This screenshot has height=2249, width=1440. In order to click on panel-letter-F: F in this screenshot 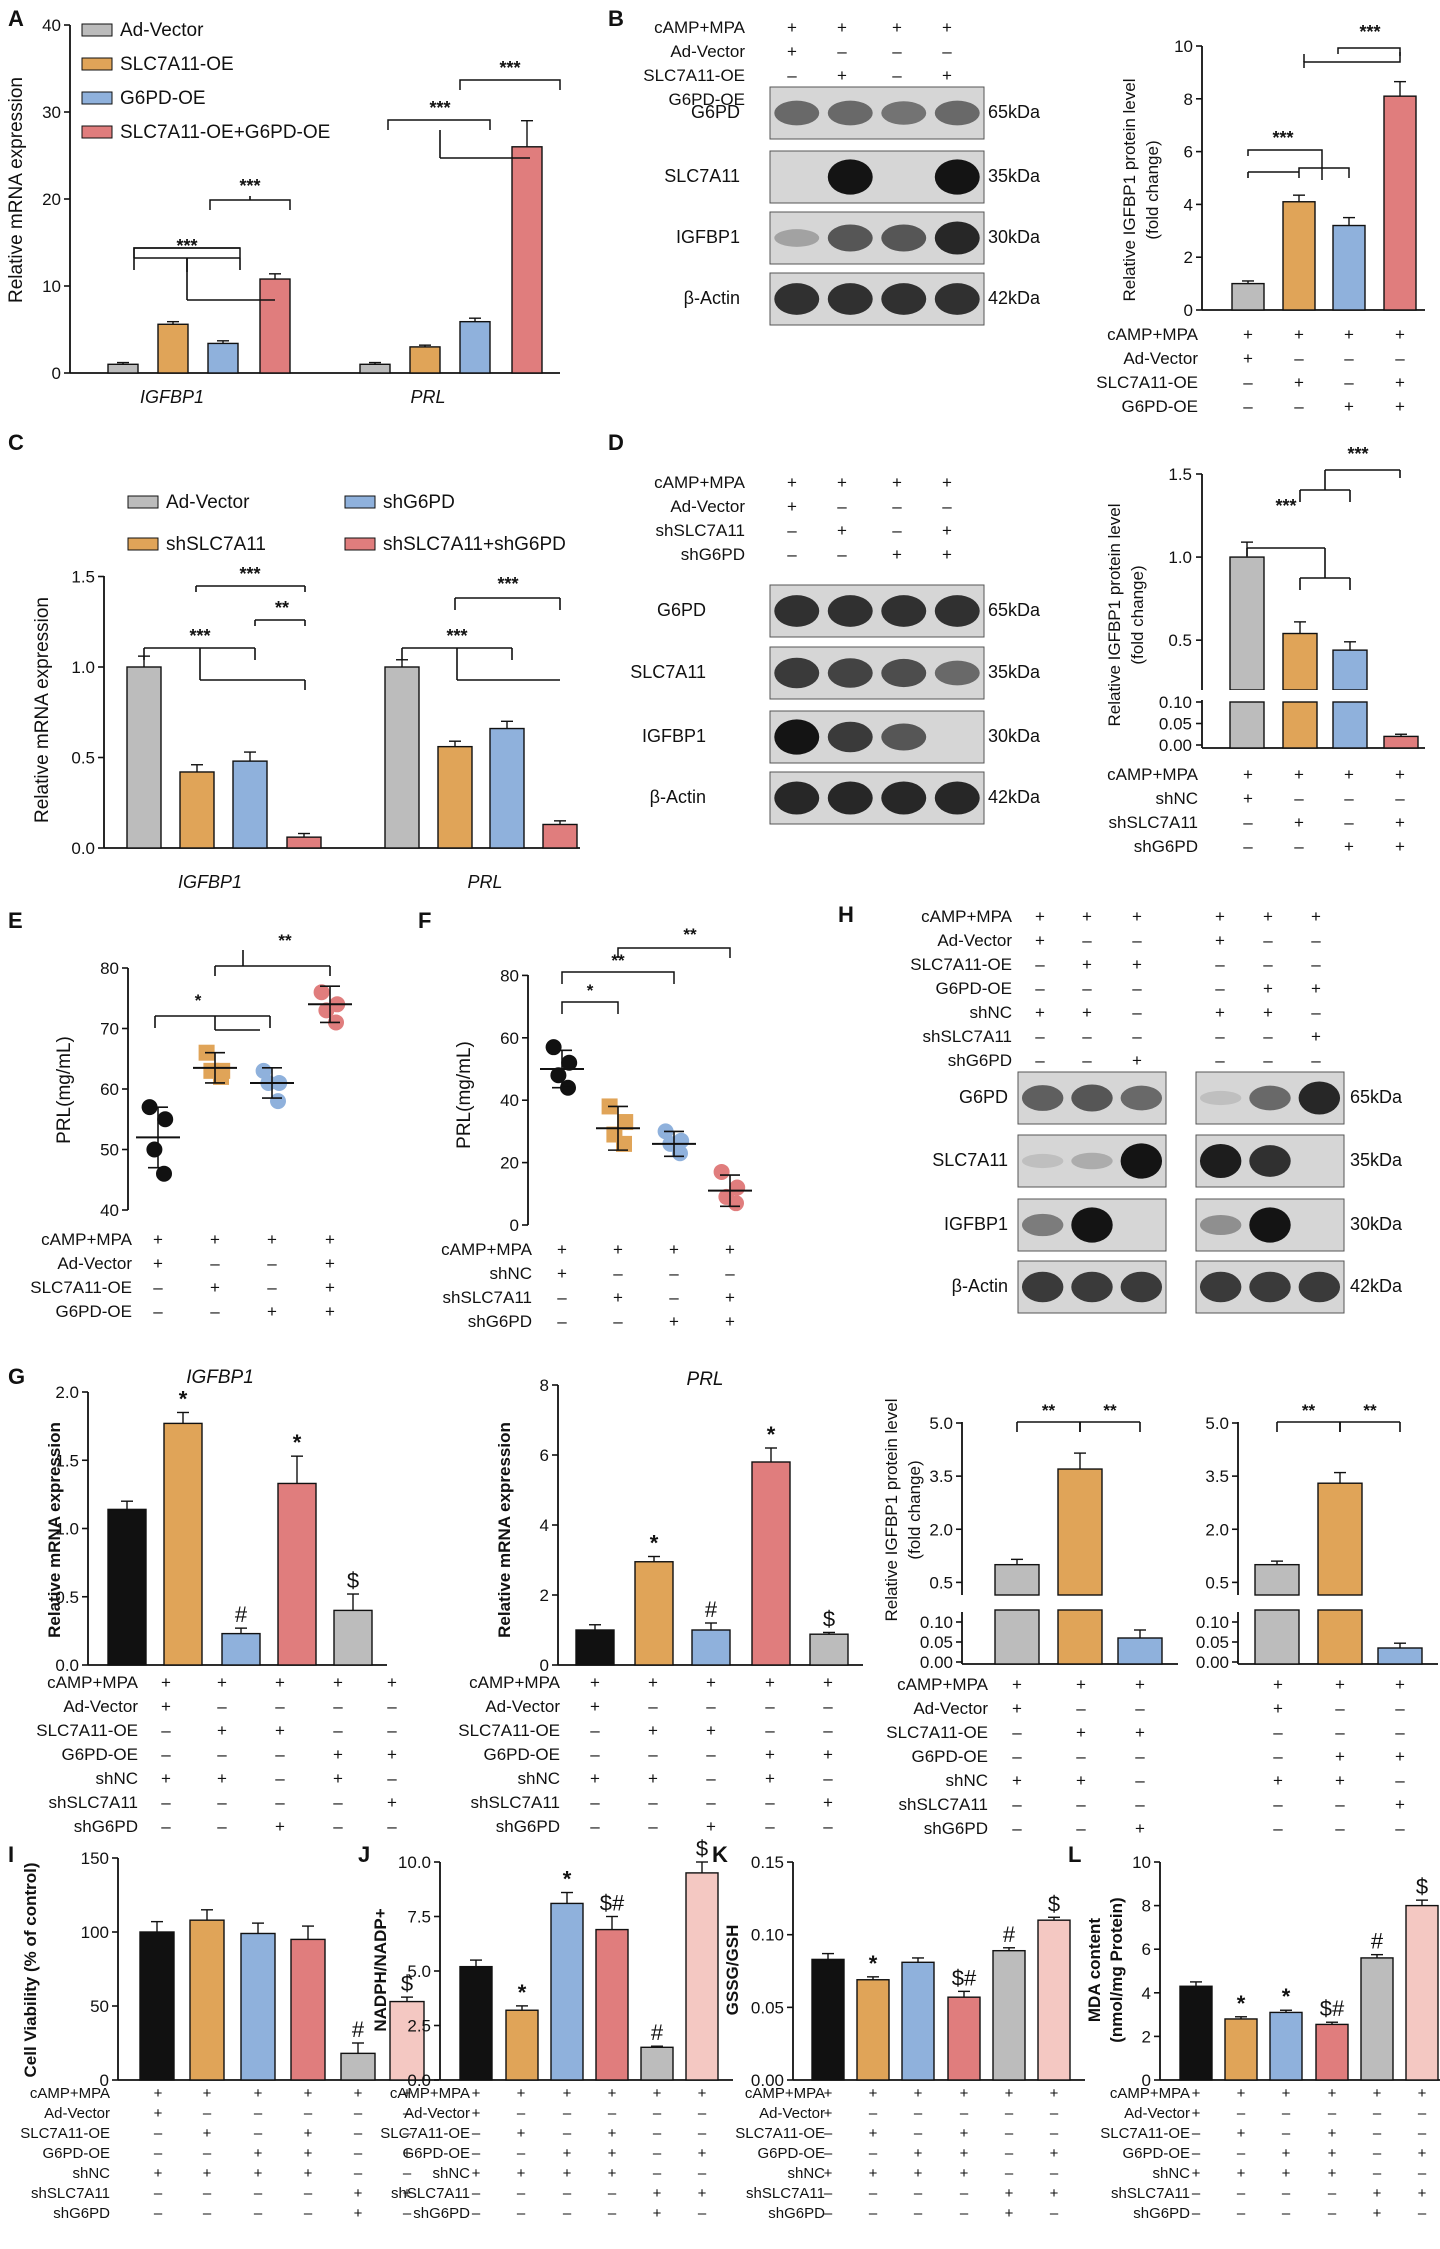, I will do `click(424, 920)`.